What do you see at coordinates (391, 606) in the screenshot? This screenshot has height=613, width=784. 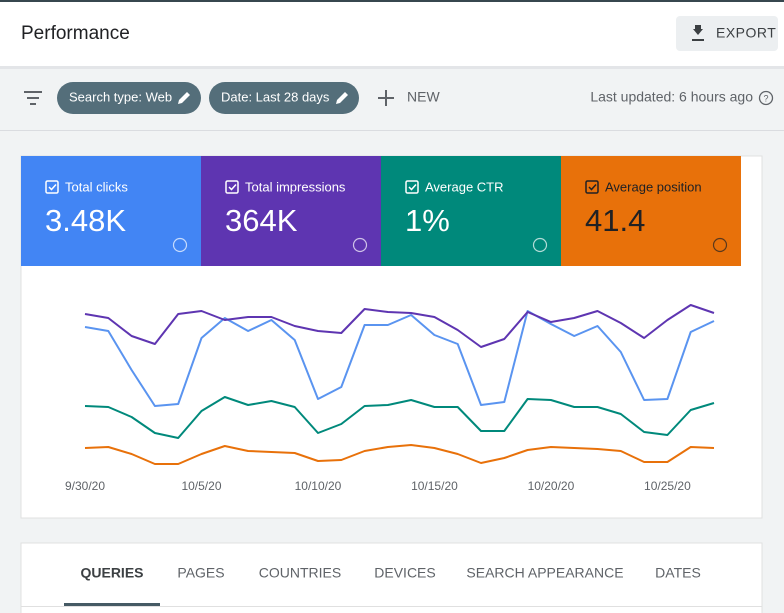 I see `tab-divider` at bounding box center [391, 606].